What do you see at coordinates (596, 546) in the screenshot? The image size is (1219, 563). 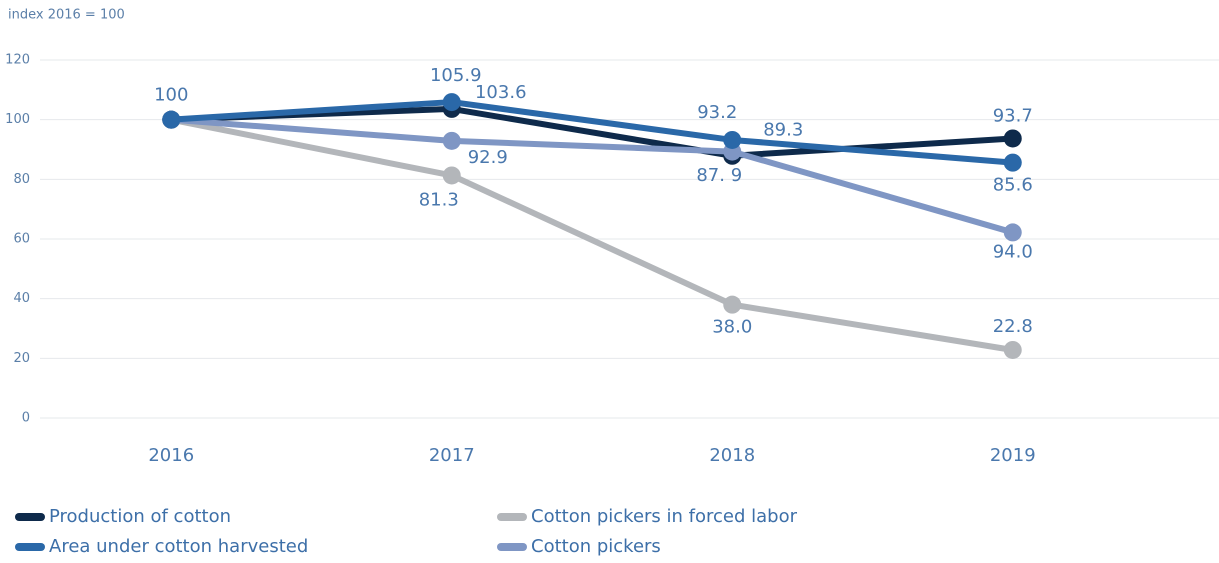 I see `legend-label: Cotton pickers` at bounding box center [596, 546].